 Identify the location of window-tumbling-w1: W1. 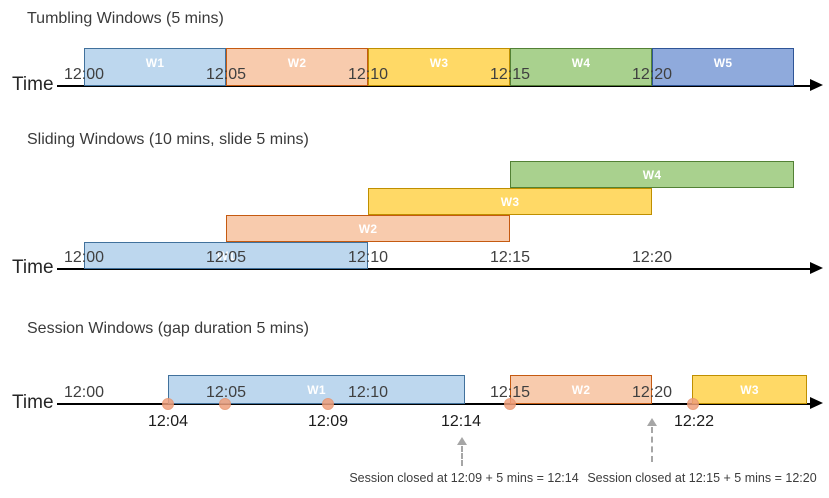
(155, 67).